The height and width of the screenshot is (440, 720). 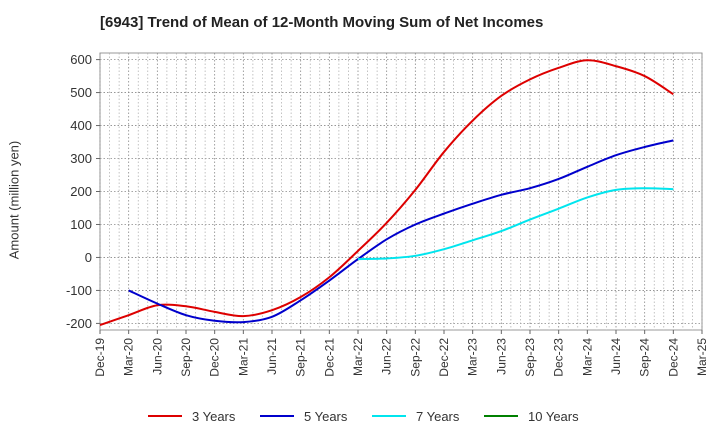 I want to click on x-tick-label: Sep-20, so click(x=186, y=357).